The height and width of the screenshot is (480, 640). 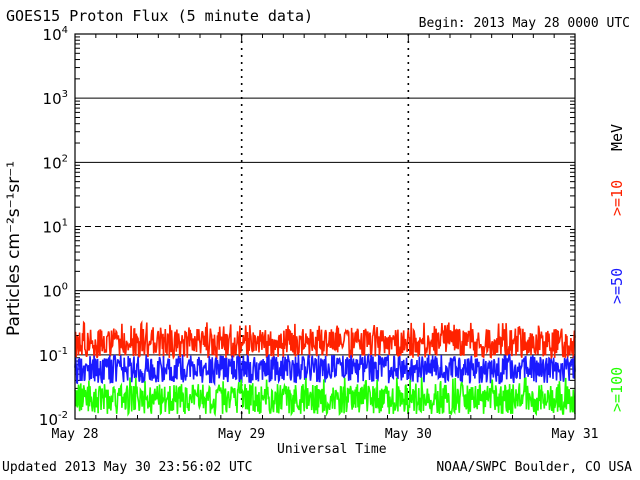 What do you see at coordinates (617, 197) in the screenshot?
I see `legend-ge10: >=10` at bounding box center [617, 197].